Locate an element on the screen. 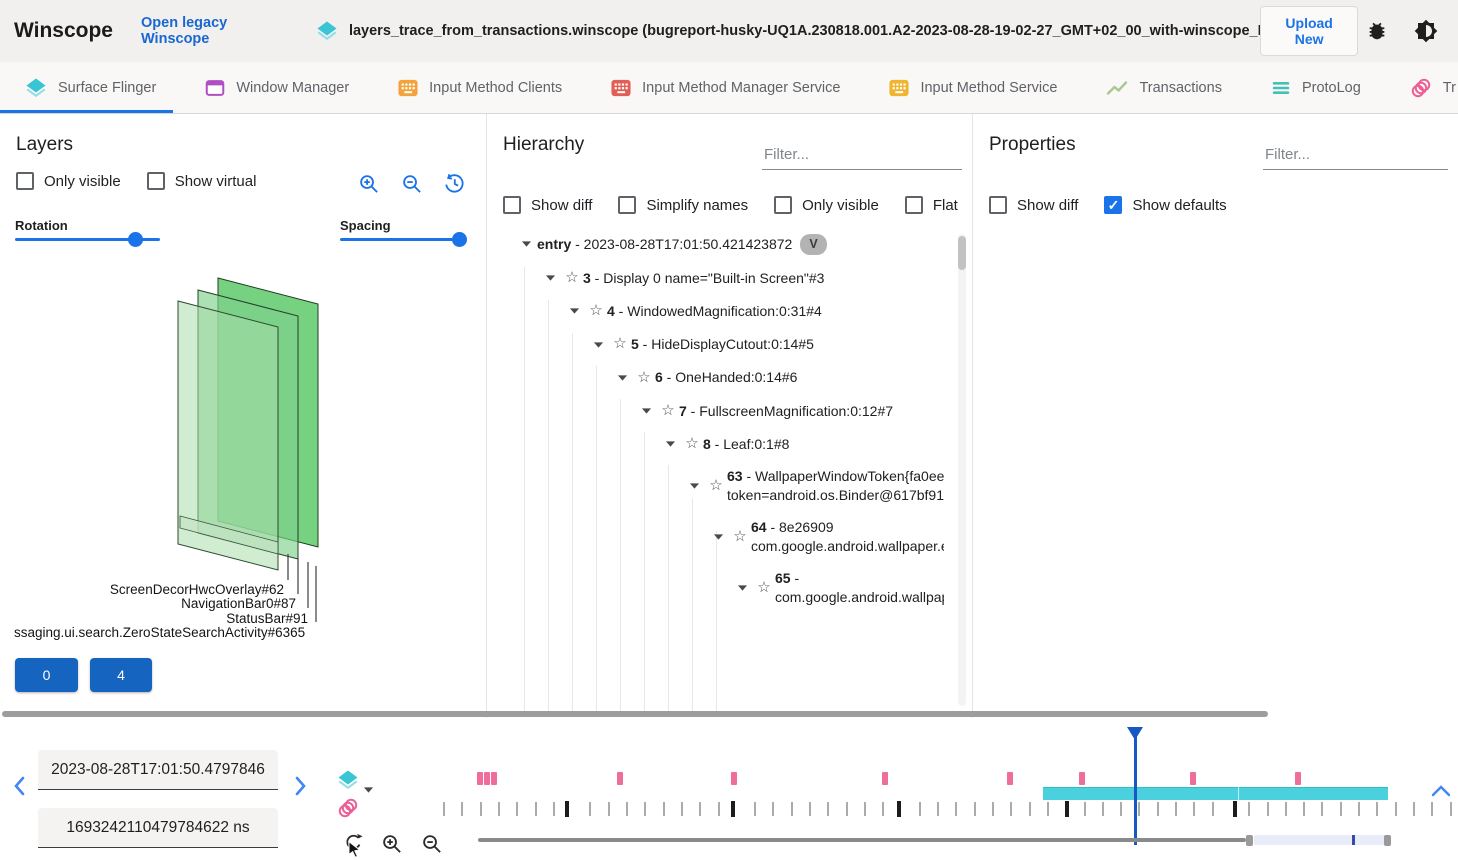 This screenshot has width=1458, height=860. rect-label: ScreenDecorHwcOverlay#62 is located at coordinates (196, 589).